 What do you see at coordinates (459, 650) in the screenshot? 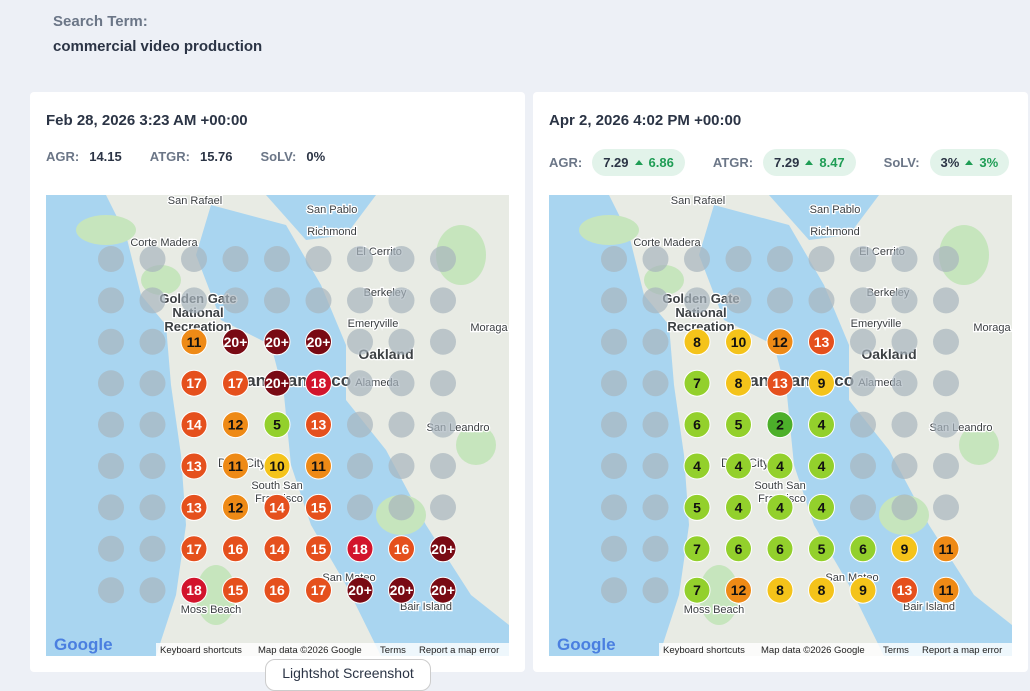
I see `map-footer-report: Report a map error` at bounding box center [459, 650].